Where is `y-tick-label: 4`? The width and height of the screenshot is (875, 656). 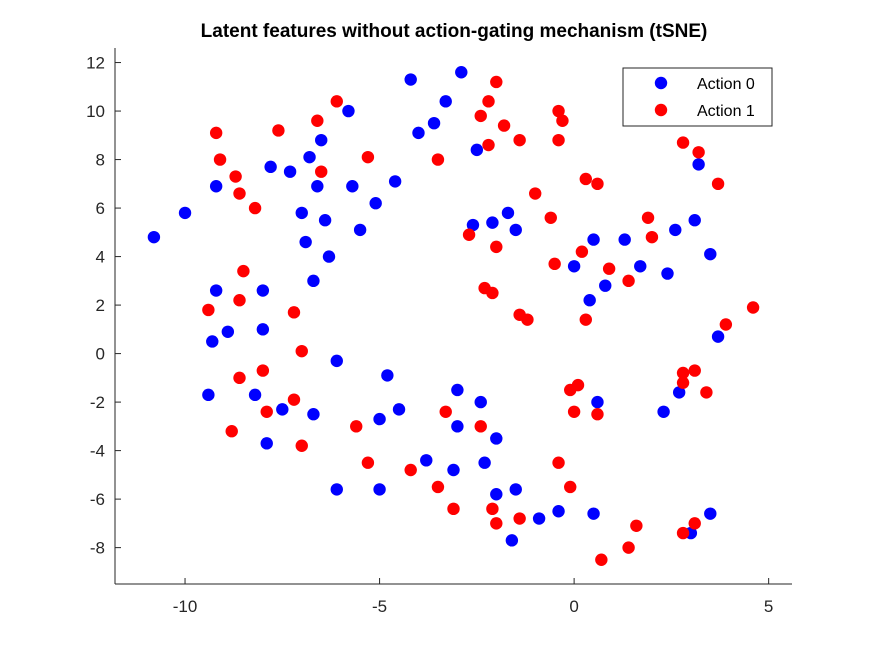 y-tick-label: 4 is located at coordinates (100, 257).